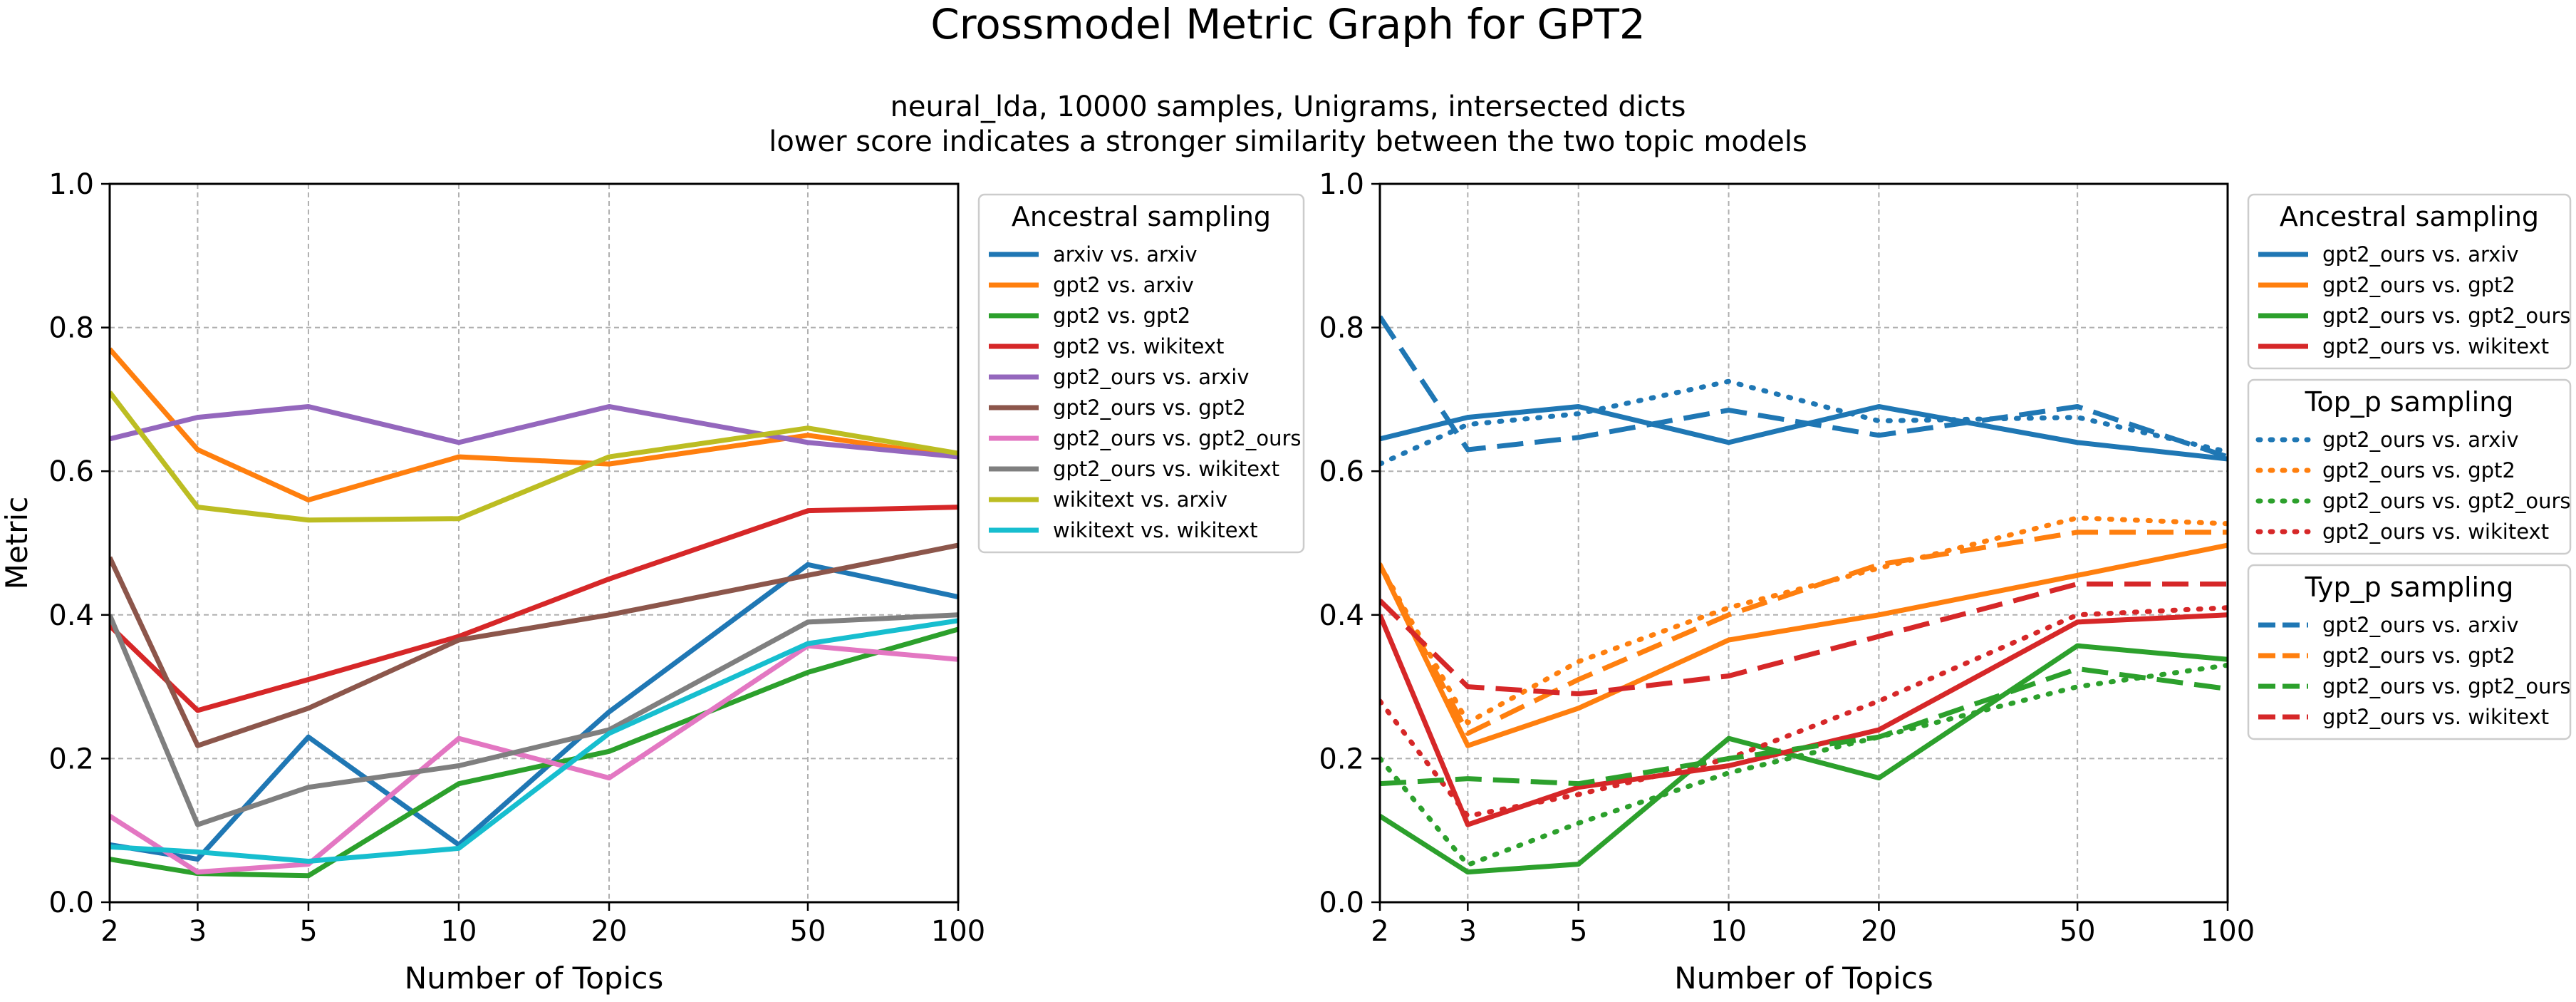  Describe the element at coordinates (1121, 316) in the screenshot. I see `legend-entry-label: gpt2 vs. gpt2` at that location.